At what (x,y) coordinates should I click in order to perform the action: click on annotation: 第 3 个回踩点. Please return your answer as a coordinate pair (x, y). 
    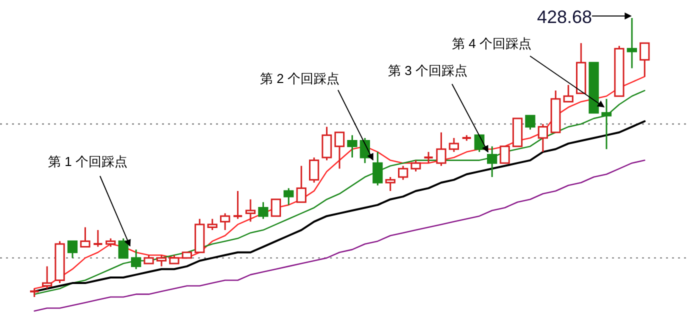
    Looking at the image, I should click on (428, 70).